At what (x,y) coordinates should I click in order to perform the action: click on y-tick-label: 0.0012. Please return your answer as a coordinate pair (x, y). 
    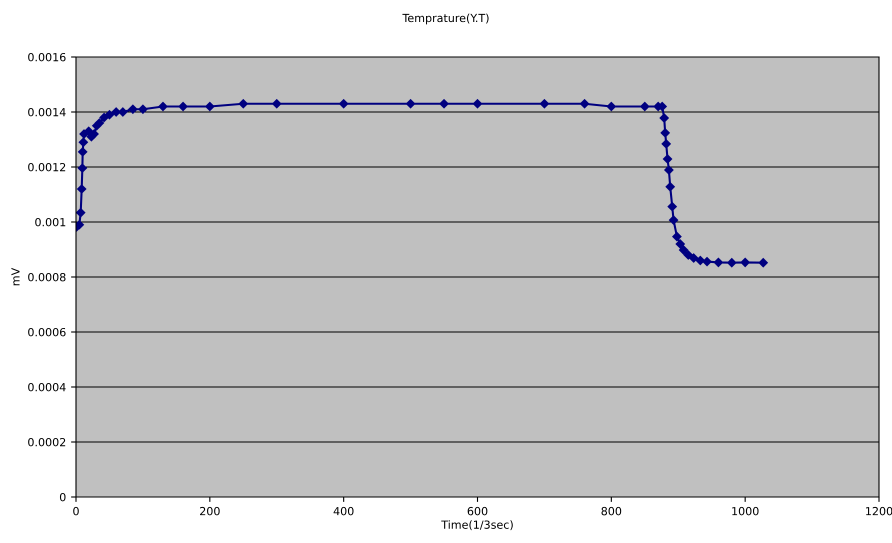
    Looking at the image, I should click on (47, 167).